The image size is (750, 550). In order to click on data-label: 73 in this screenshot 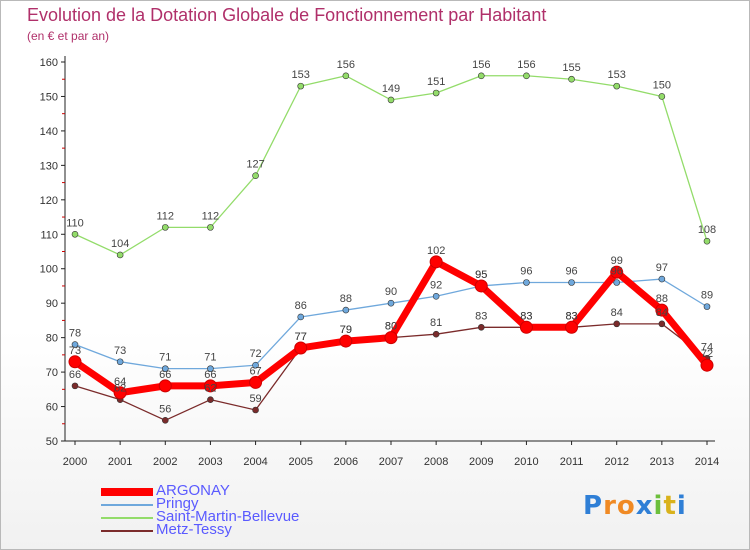, I will do `click(120, 351)`.